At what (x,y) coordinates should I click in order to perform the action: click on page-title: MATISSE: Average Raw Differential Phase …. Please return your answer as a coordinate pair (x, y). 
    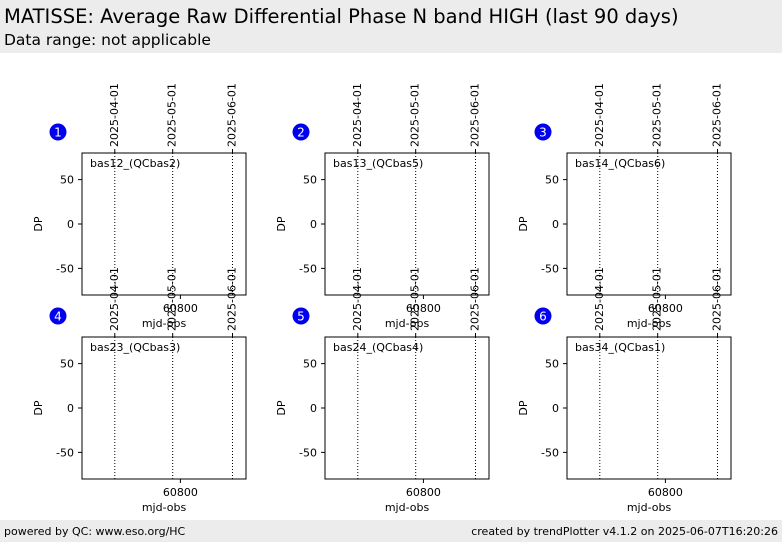
    Looking at the image, I should click on (341, 16).